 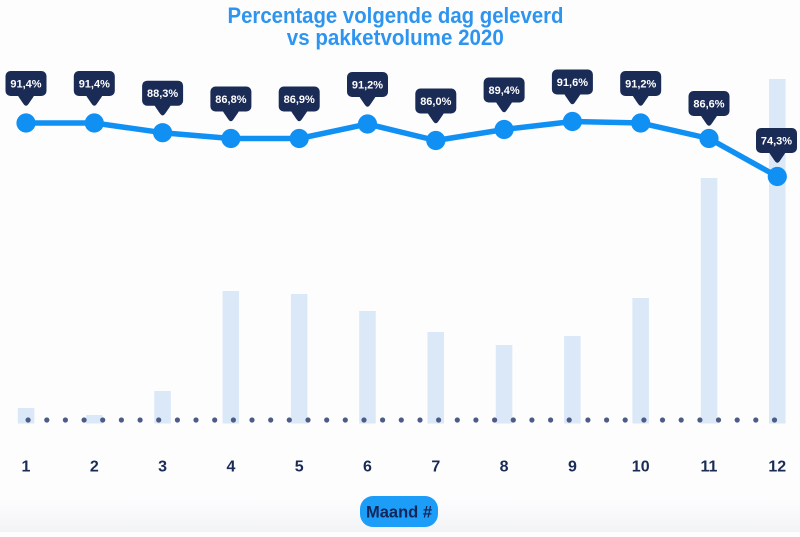 What do you see at coordinates (572, 467) in the screenshot?
I see `svg-text: 9` at bounding box center [572, 467].